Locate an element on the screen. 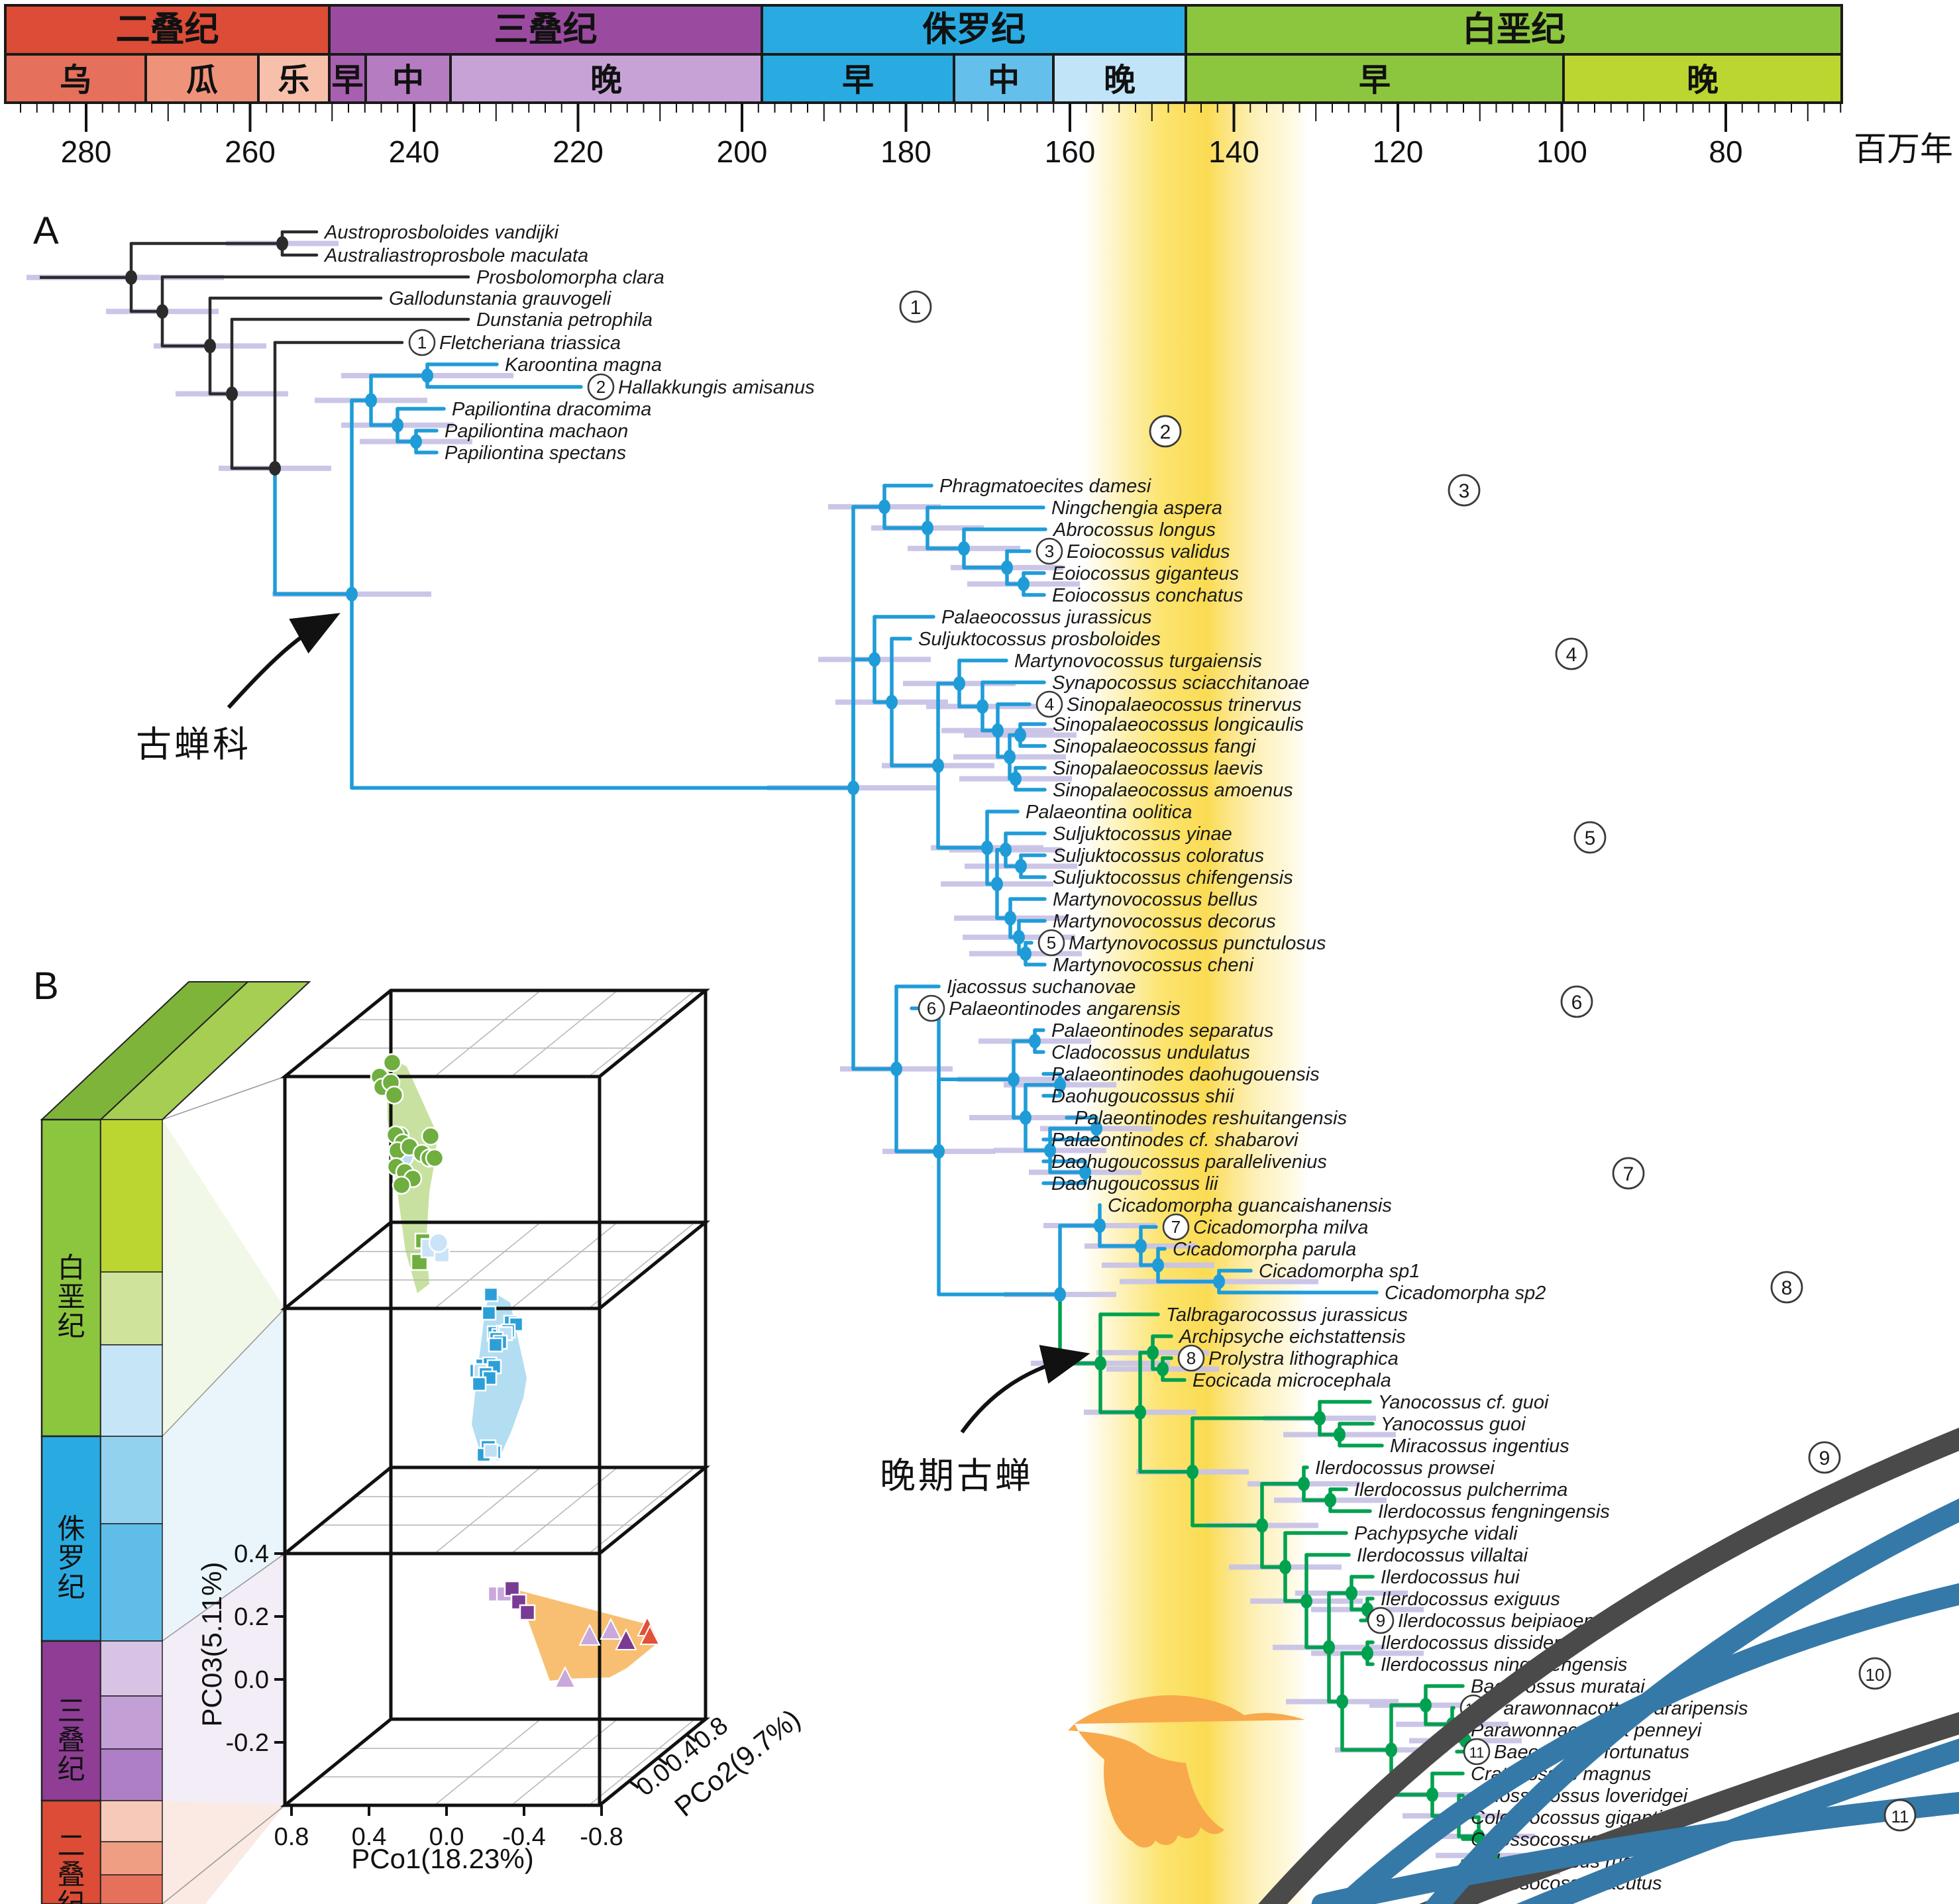 The width and height of the screenshot is (1959, 1904). species-label: Sinopalaeocossus longicaulis is located at coordinates (1178, 724).